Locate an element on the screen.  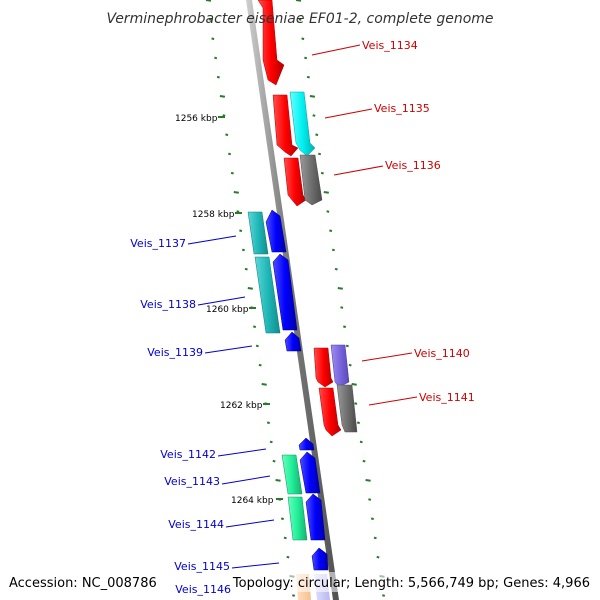
gene-label-veis-1139: Veis_1139 is located at coordinates (175, 352).